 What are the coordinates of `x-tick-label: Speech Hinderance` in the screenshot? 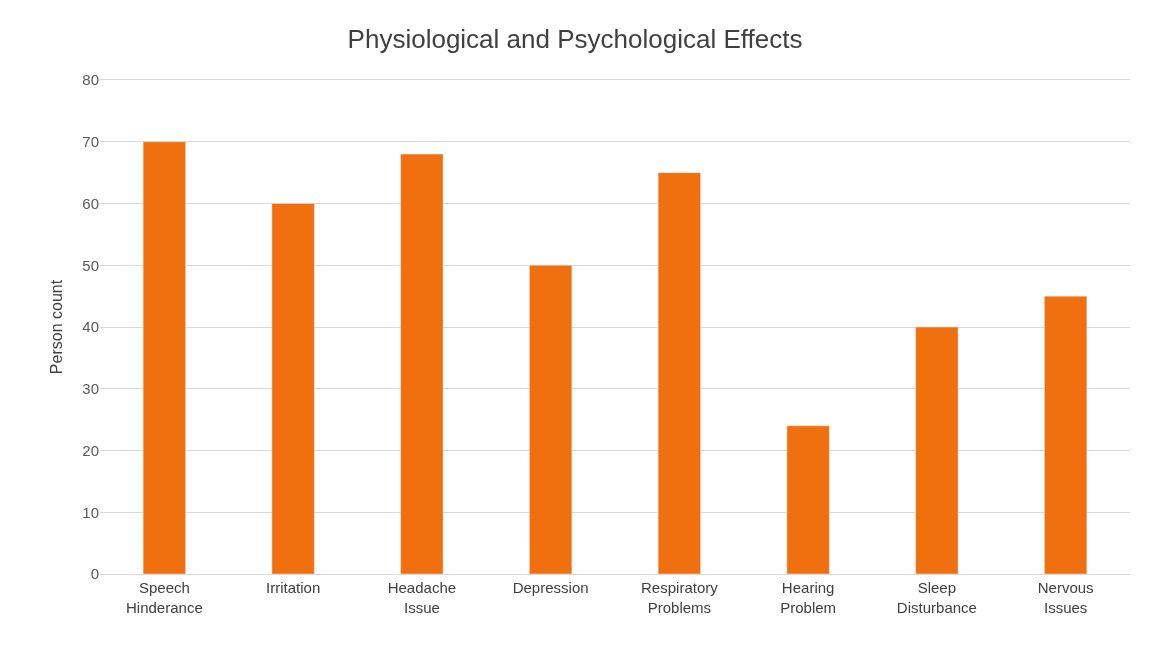 It's located at (164, 597).